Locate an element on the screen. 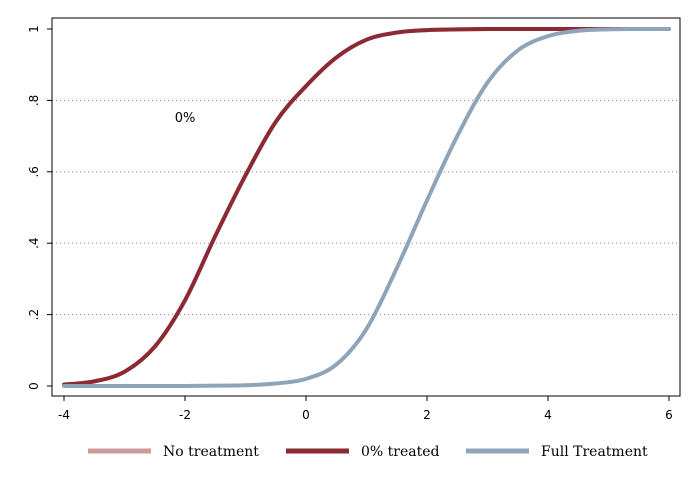 Image resolution: width=700 pixels, height=490 pixels. y-tick-label: .6 is located at coordinates (34, 171).